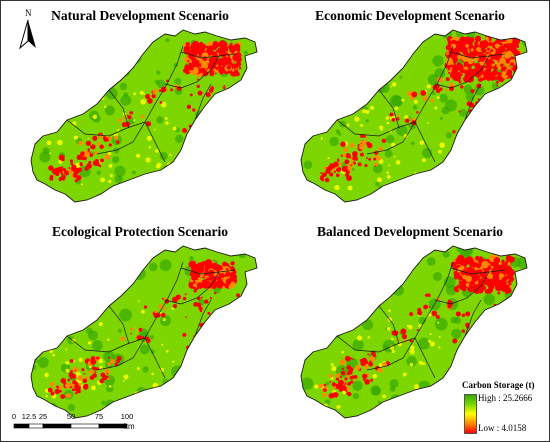  I want to click on scale-segment, so click(21, 426).